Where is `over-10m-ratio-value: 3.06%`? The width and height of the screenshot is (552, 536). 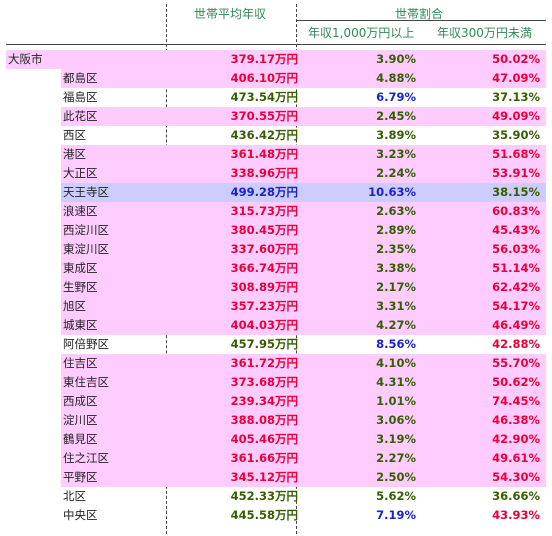
over-10m-ratio-value: 3.06% is located at coordinates (396, 420).